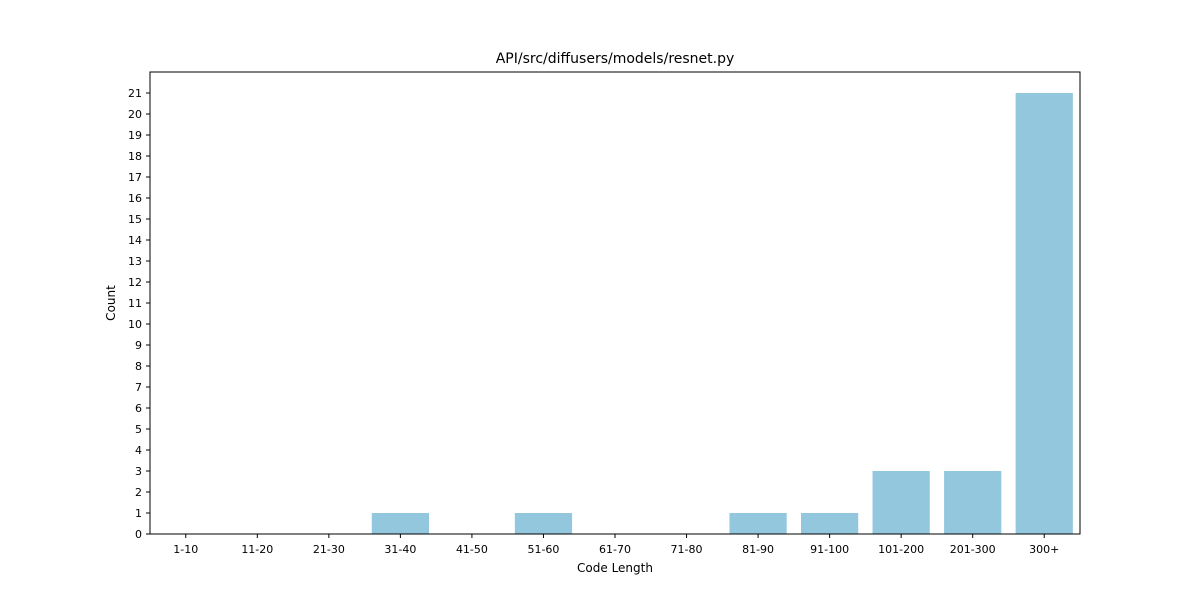 This screenshot has height=604, width=1200. What do you see at coordinates (257, 549) in the screenshot?
I see `x-tick-label: 11-20` at bounding box center [257, 549].